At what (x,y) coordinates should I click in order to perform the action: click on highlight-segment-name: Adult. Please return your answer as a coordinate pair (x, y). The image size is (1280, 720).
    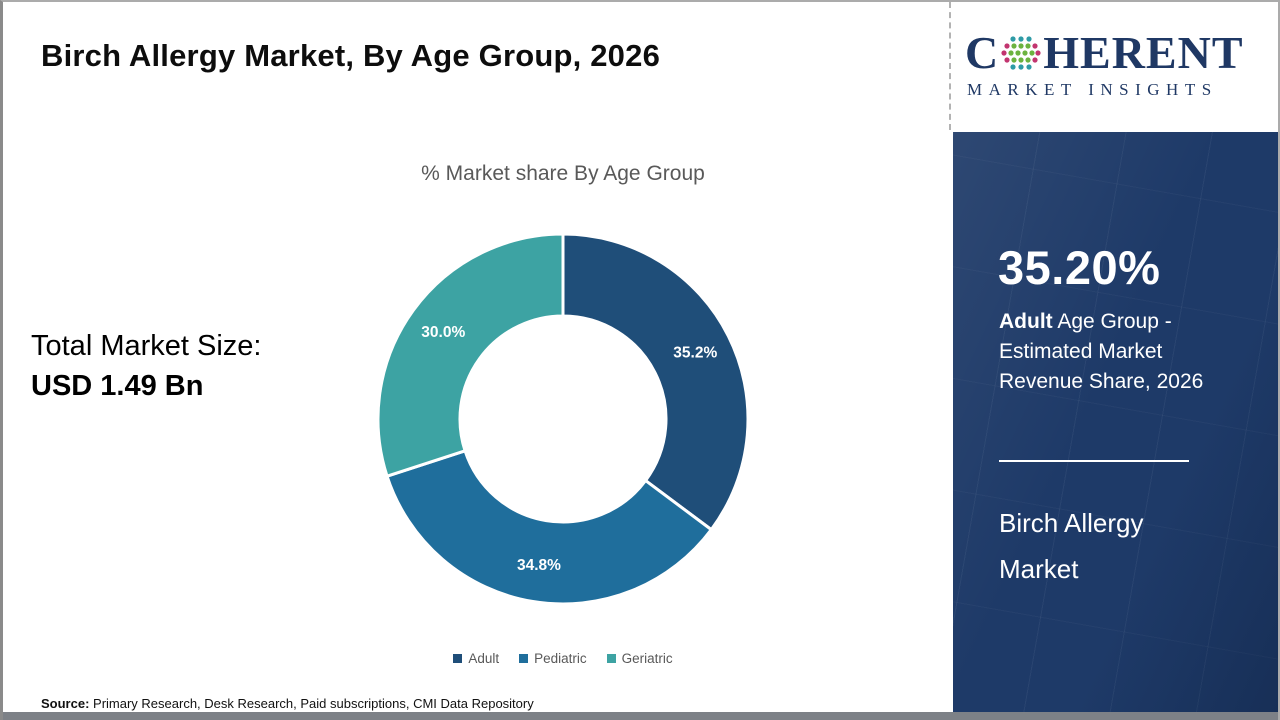
    Looking at the image, I should click on (1026, 321).